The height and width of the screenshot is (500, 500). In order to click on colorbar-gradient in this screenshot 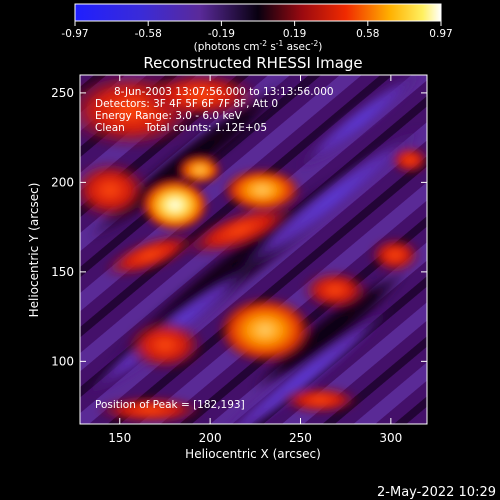, I will do `click(258, 12)`.